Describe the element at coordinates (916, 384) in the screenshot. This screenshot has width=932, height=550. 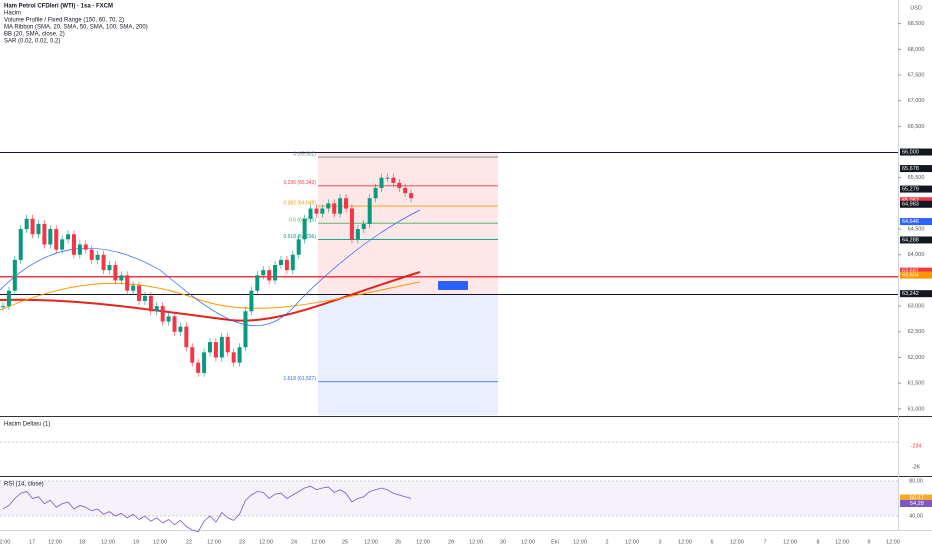
I see `y-tick-label: 61,500` at that location.